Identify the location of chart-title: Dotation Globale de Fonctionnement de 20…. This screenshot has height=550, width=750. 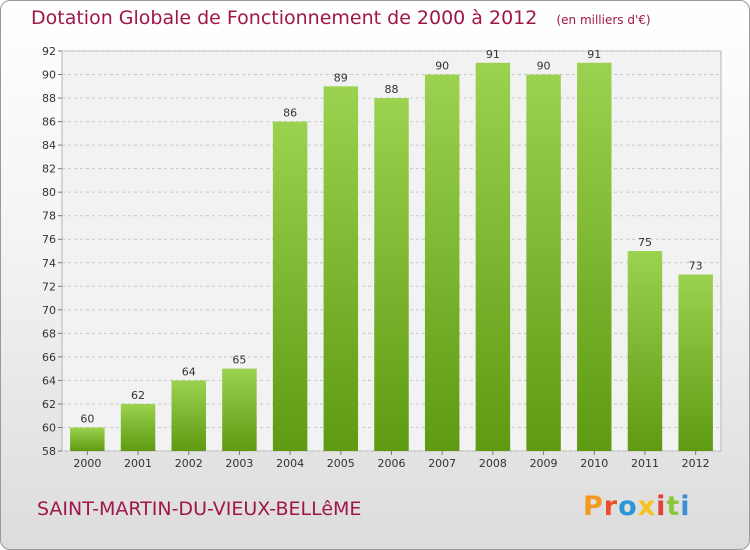
(284, 18).